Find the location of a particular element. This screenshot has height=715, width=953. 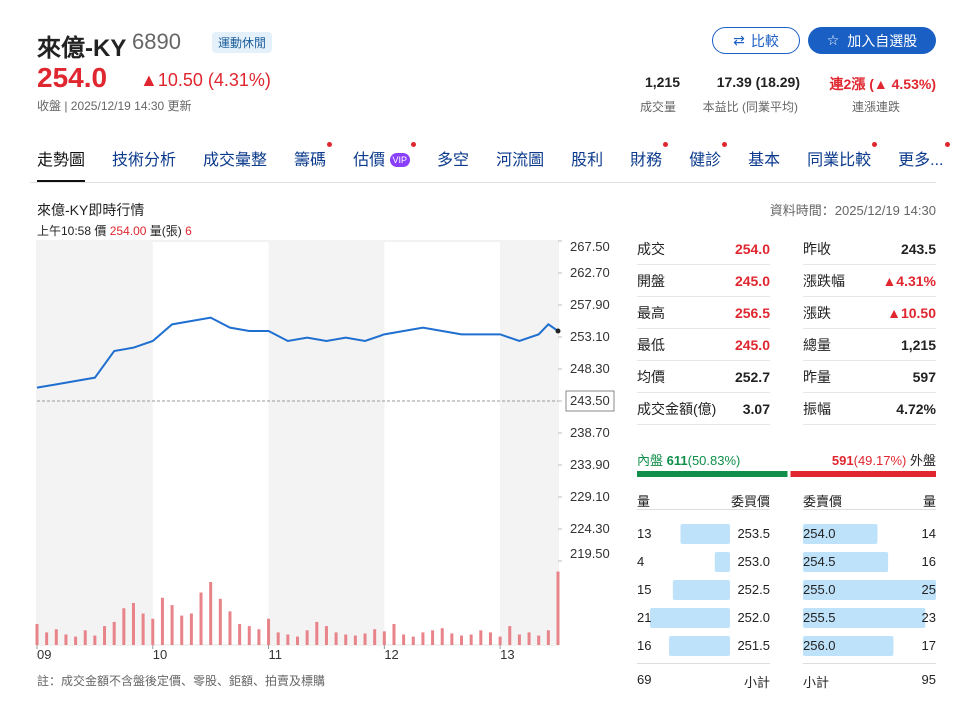

outer-flow: 591(49.17%) 外盤 is located at coordinates (884, 459).